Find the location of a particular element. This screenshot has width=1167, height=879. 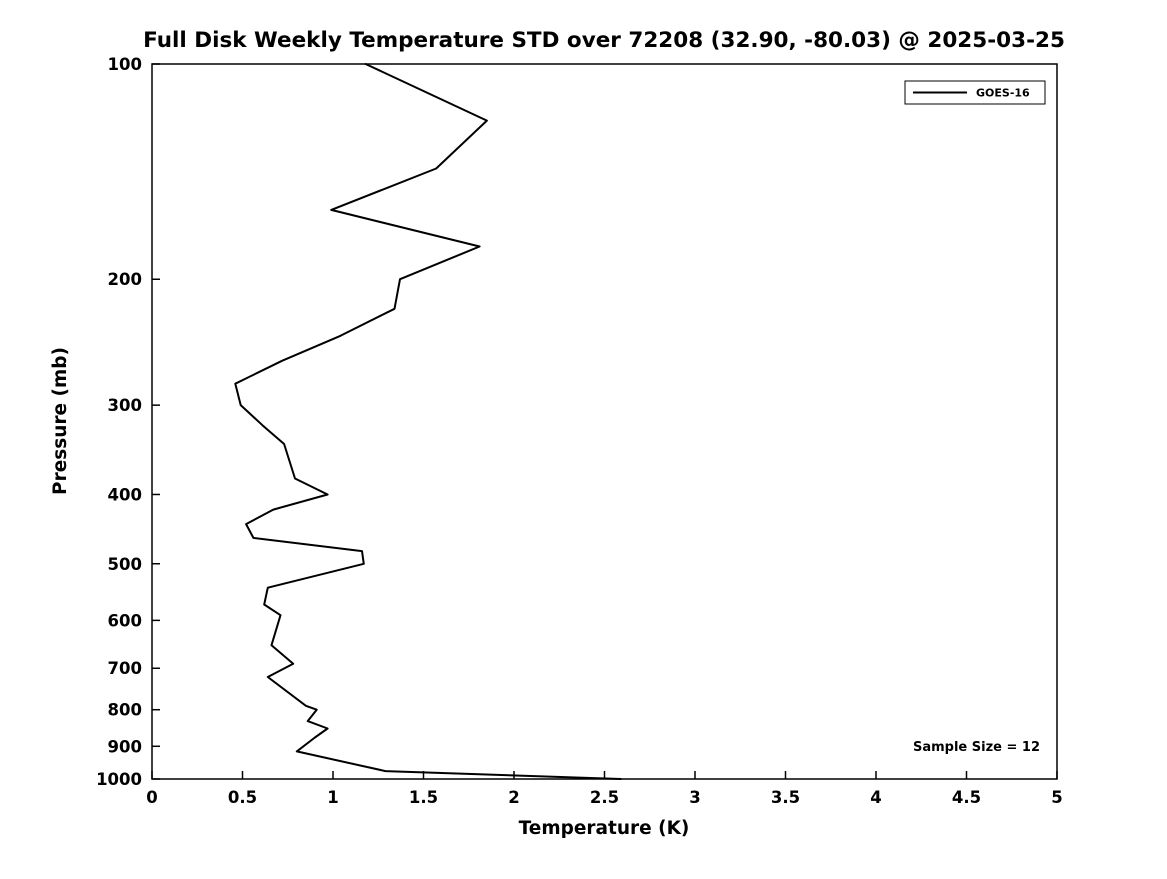

x-tick-label: 2.5 is located at coordinates (604, 797).